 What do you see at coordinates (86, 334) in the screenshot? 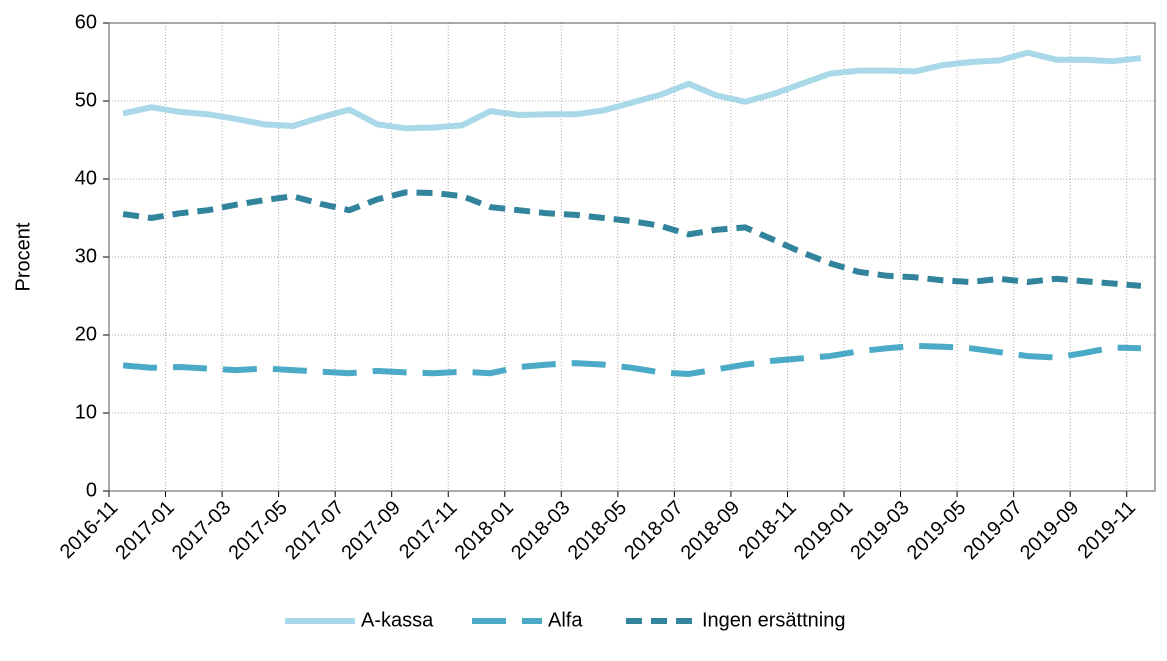
I see `y-tick-label: 20` at bounding box center [86, 334].